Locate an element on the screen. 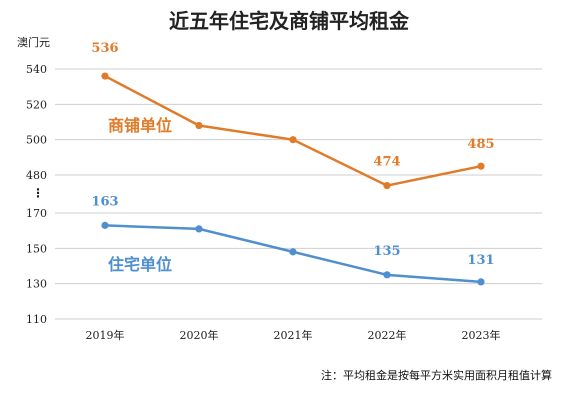  y-axis-unit: 澳门元 is located at coordinates (33, 42).